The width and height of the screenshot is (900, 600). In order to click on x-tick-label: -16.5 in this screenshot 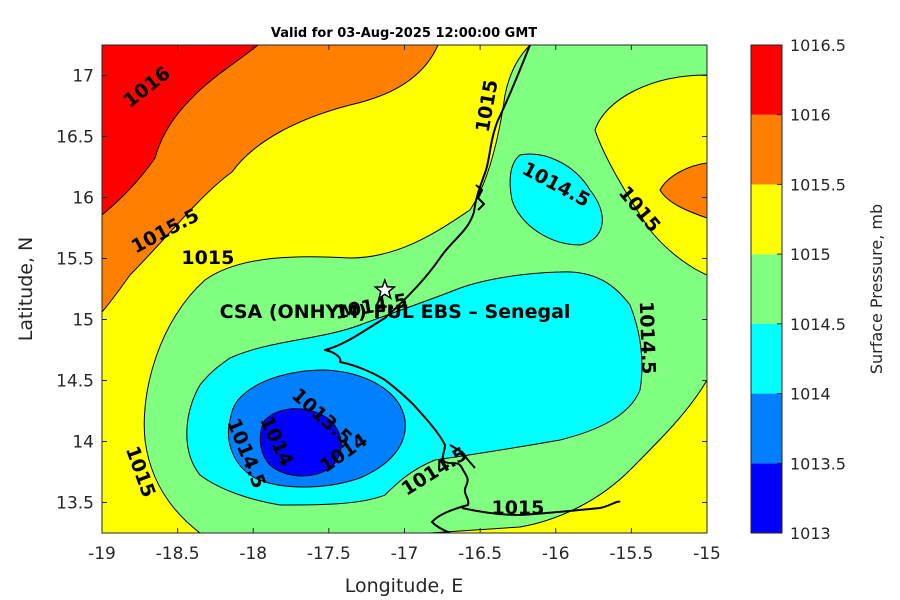, I will do `click(480, 554)`.